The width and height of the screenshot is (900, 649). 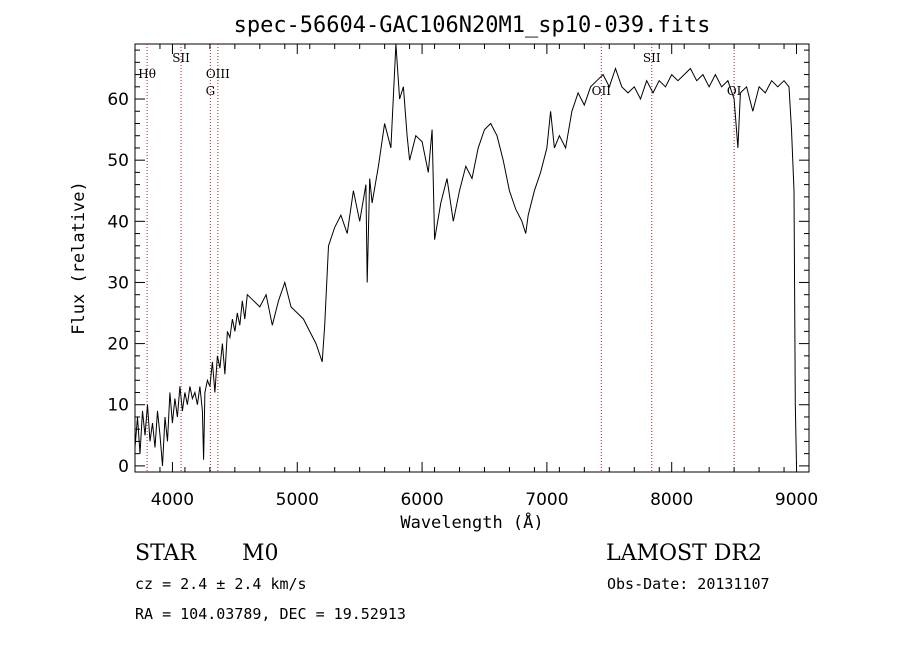 What do you see at coordinates (218, 74) in the screenshot?
I see `line-marker-label: OIII` at bounding box center [218, 74].